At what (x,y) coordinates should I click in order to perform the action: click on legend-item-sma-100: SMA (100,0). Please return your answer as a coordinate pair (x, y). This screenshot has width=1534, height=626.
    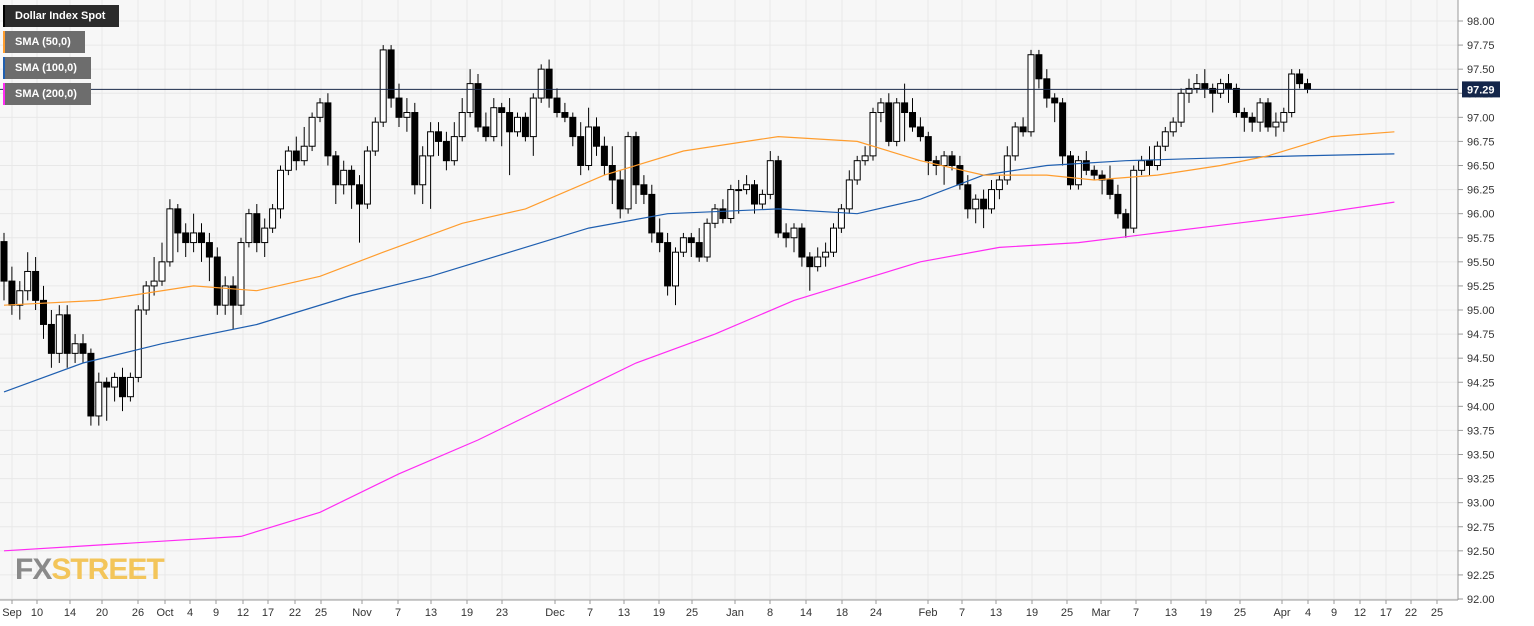
    Looking at the image, I should click on (61, 68).